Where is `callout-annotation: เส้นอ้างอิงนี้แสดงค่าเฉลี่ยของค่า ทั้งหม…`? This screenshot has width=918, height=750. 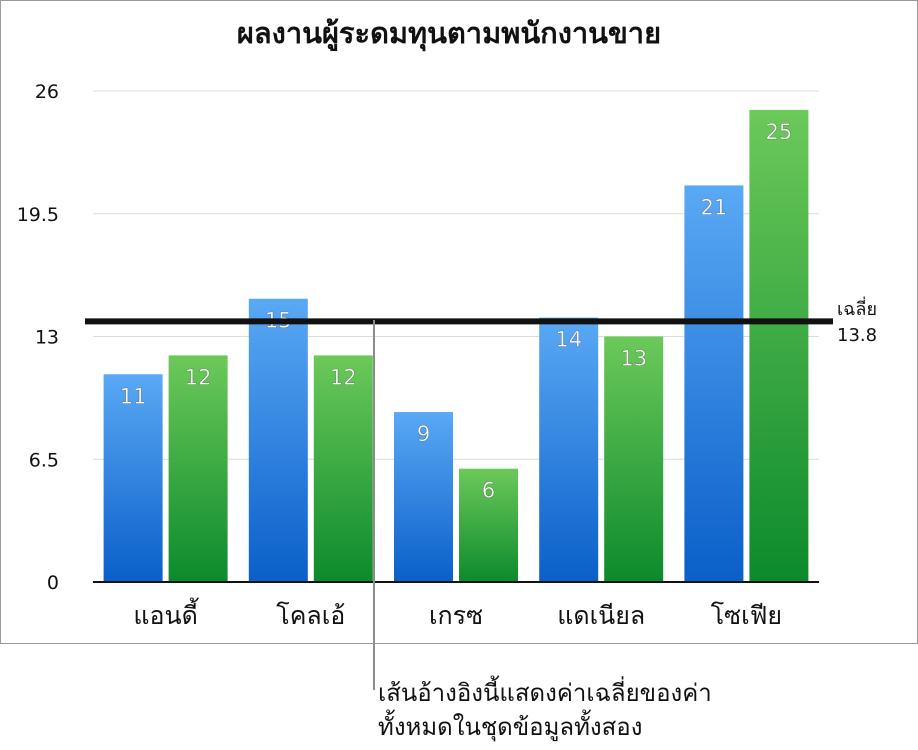
callout-annotation: เส้นอ้างอิงนี้แสดงค่าเฉลี่ยของค่า ทั้งหม… is located at coordinates (638, 710).